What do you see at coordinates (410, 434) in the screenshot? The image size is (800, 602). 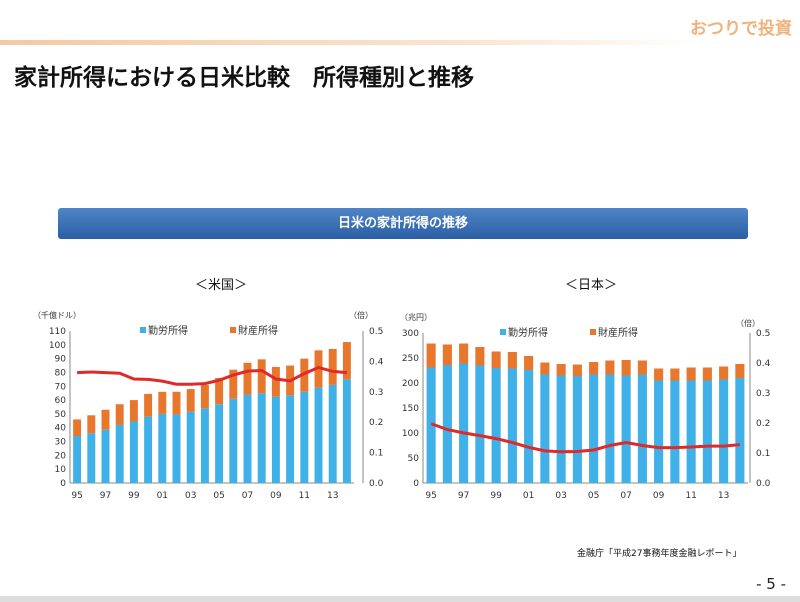 I see `y-tick-label: 100` at bounding box center [410, 434].